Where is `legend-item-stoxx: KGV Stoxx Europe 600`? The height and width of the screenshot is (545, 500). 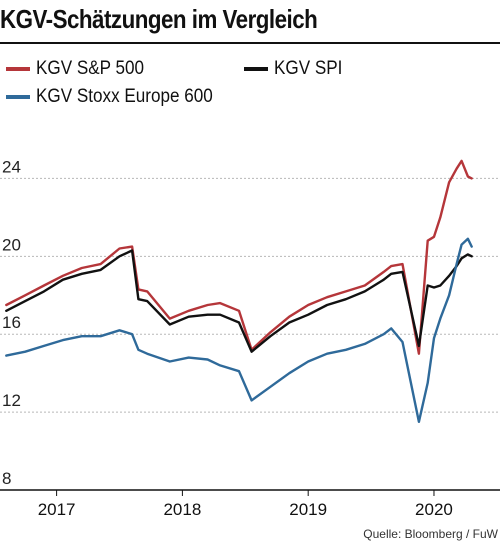
legend-item-stoxx: KGV Stoxx Europe 600 is located at coordinates (119, 97).